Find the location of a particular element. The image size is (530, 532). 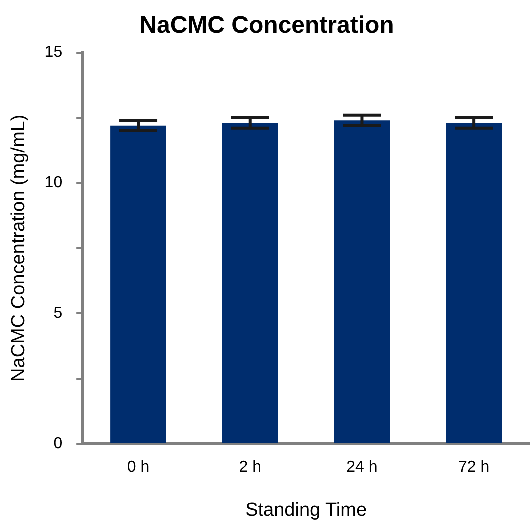

y-tick-label: 5 is located at coordinates (58, 313).